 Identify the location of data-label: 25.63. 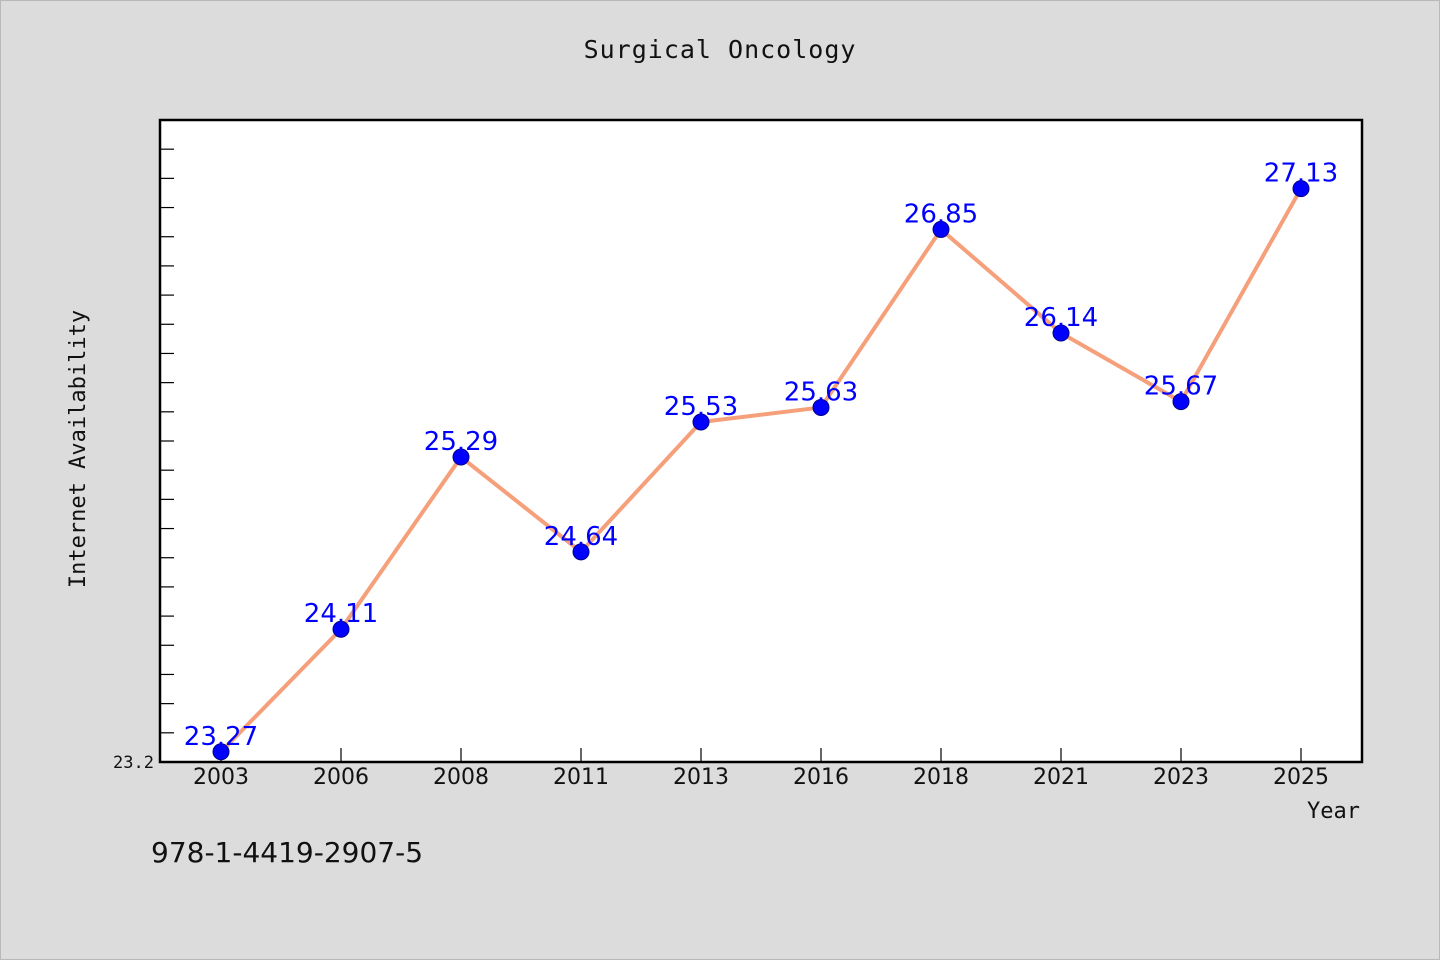
(821, 392).